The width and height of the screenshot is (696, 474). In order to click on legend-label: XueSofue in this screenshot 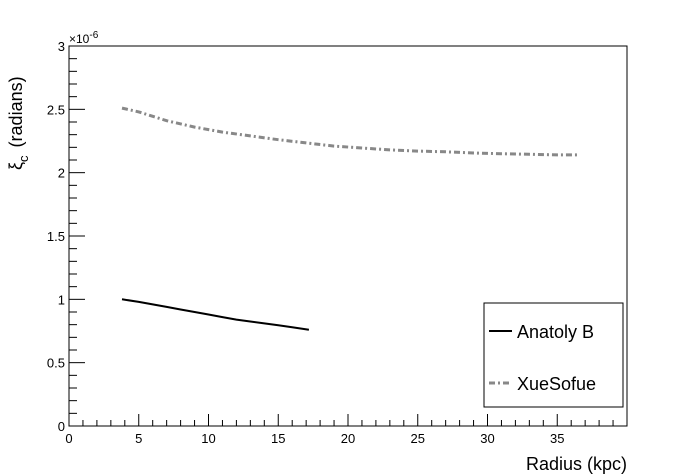, I will do `click(556, 384)`.